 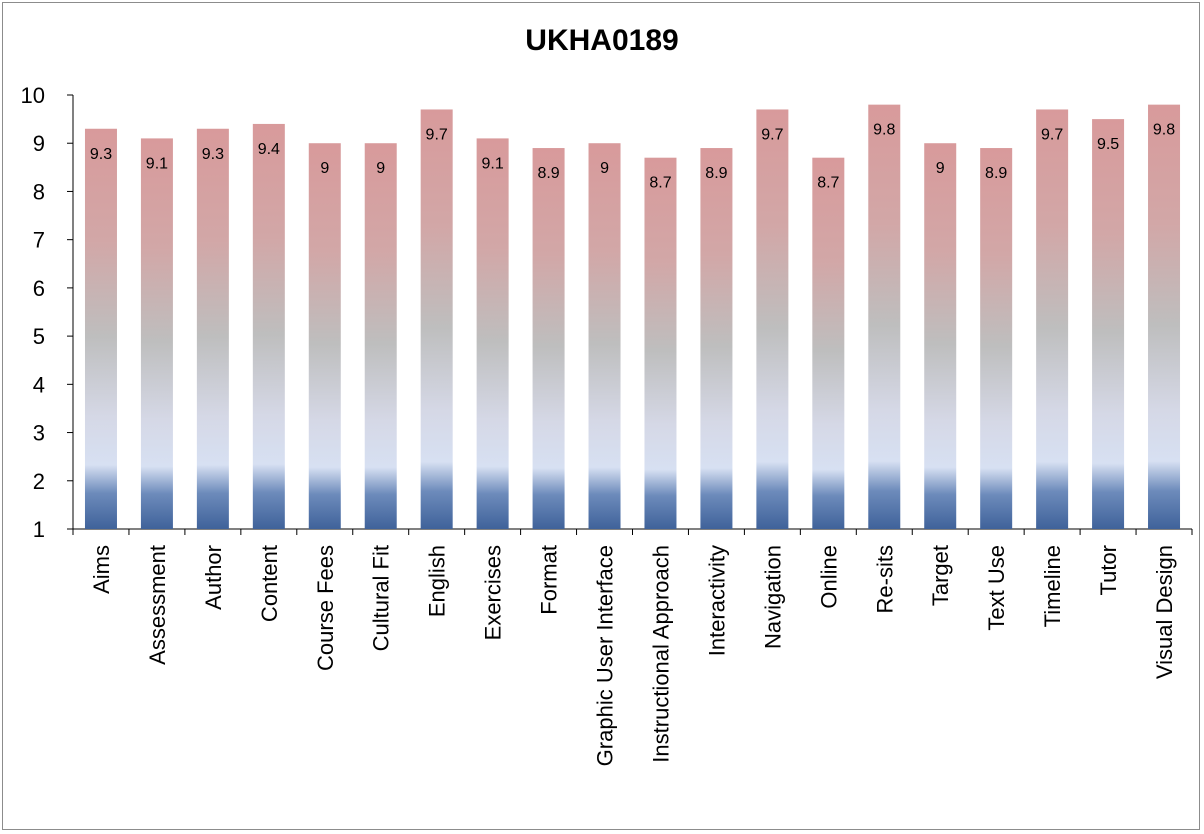 What do you see at coordinates (660, 654) in the screenshot?
I see `x-tick-label: Instructional Approach` at bounding box center [660, 654].